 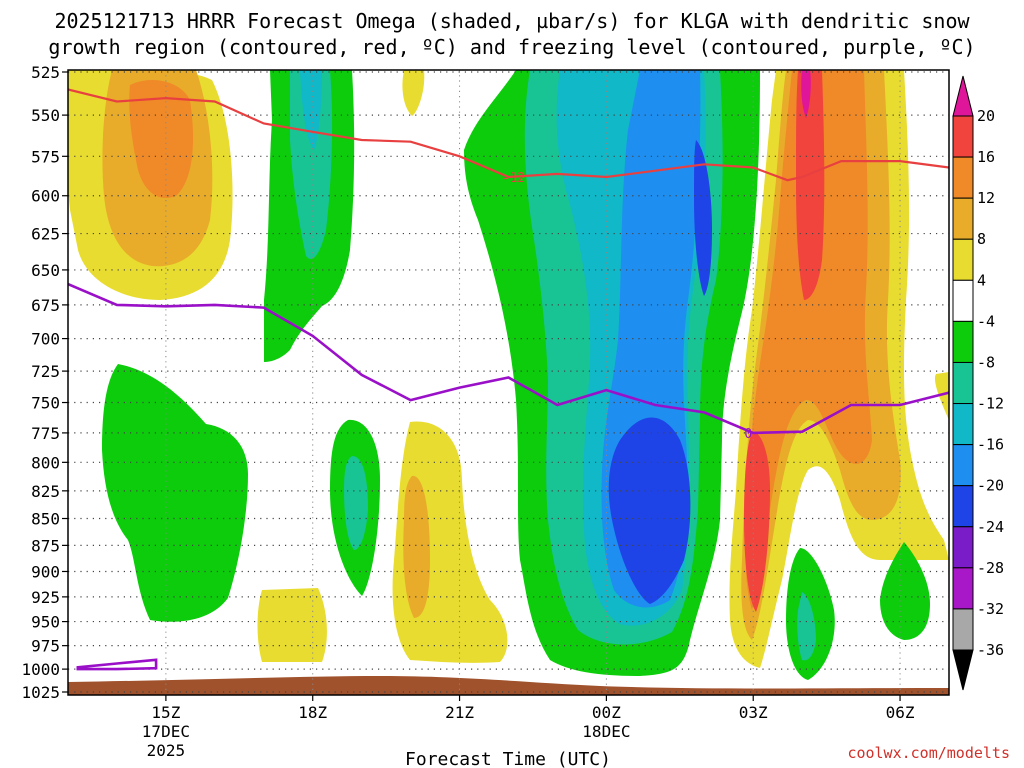 I want to click on colorbar-label: -8, so click(x=986, y=362).